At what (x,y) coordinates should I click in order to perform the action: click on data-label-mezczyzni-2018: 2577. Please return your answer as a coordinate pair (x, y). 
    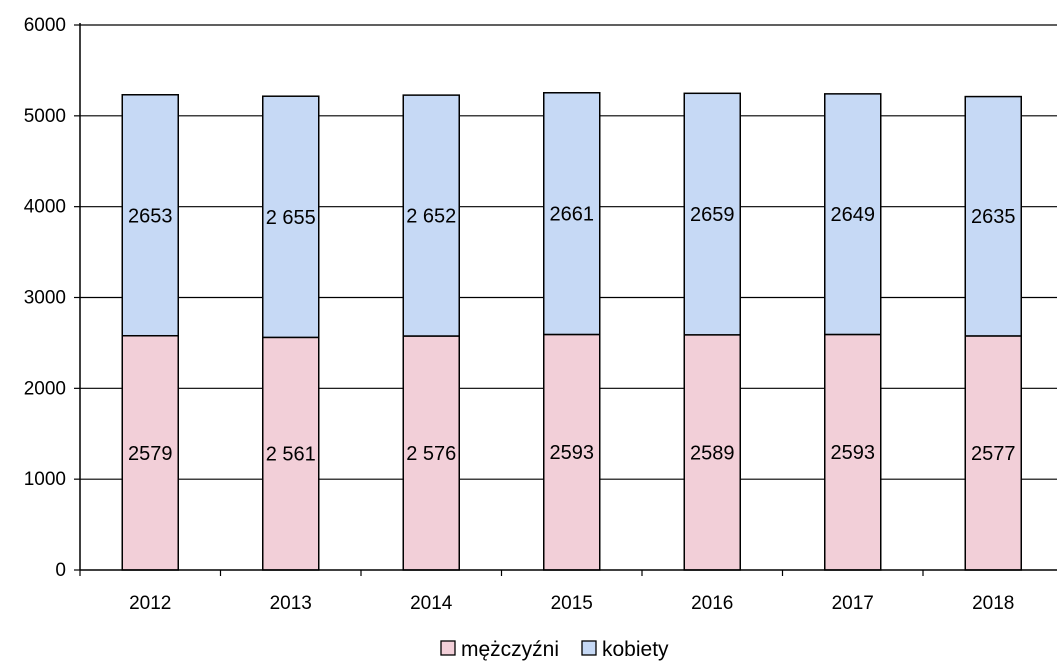
    Looking at the image, I should click on (993, 454).